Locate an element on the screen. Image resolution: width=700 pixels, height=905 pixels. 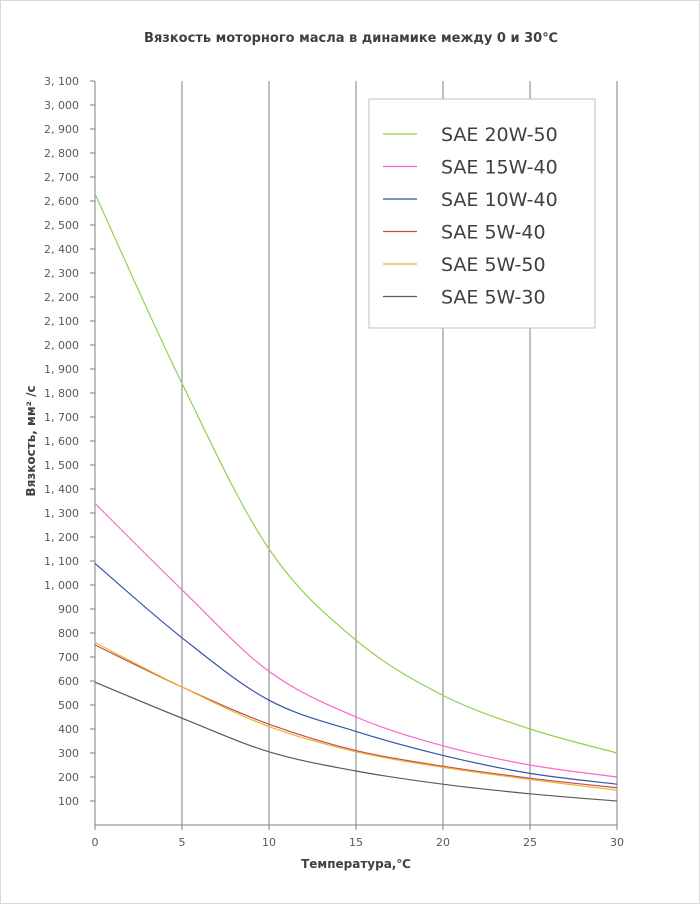
y-tick-label-29: 3, 000 is located at coordinates (61, 105).